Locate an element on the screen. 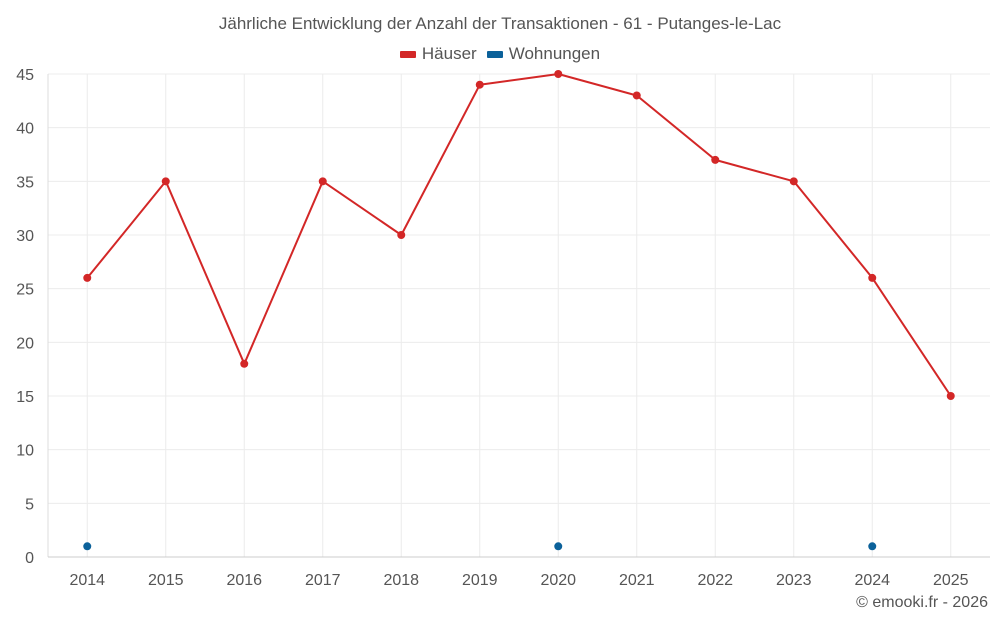 The image size is (1000, 625). x-tick-label: 2019 is located at coordinates (480, 580).